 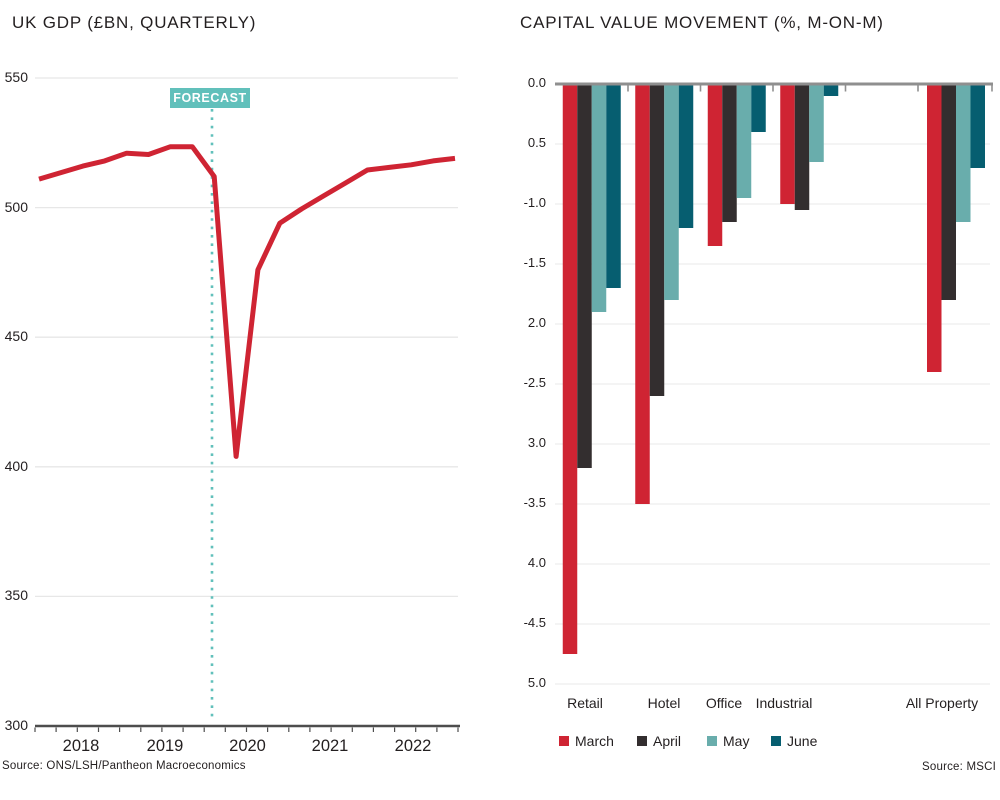 I want to click on right-y-tick-label-2.5: -2.5, so click(x=534, y=382).